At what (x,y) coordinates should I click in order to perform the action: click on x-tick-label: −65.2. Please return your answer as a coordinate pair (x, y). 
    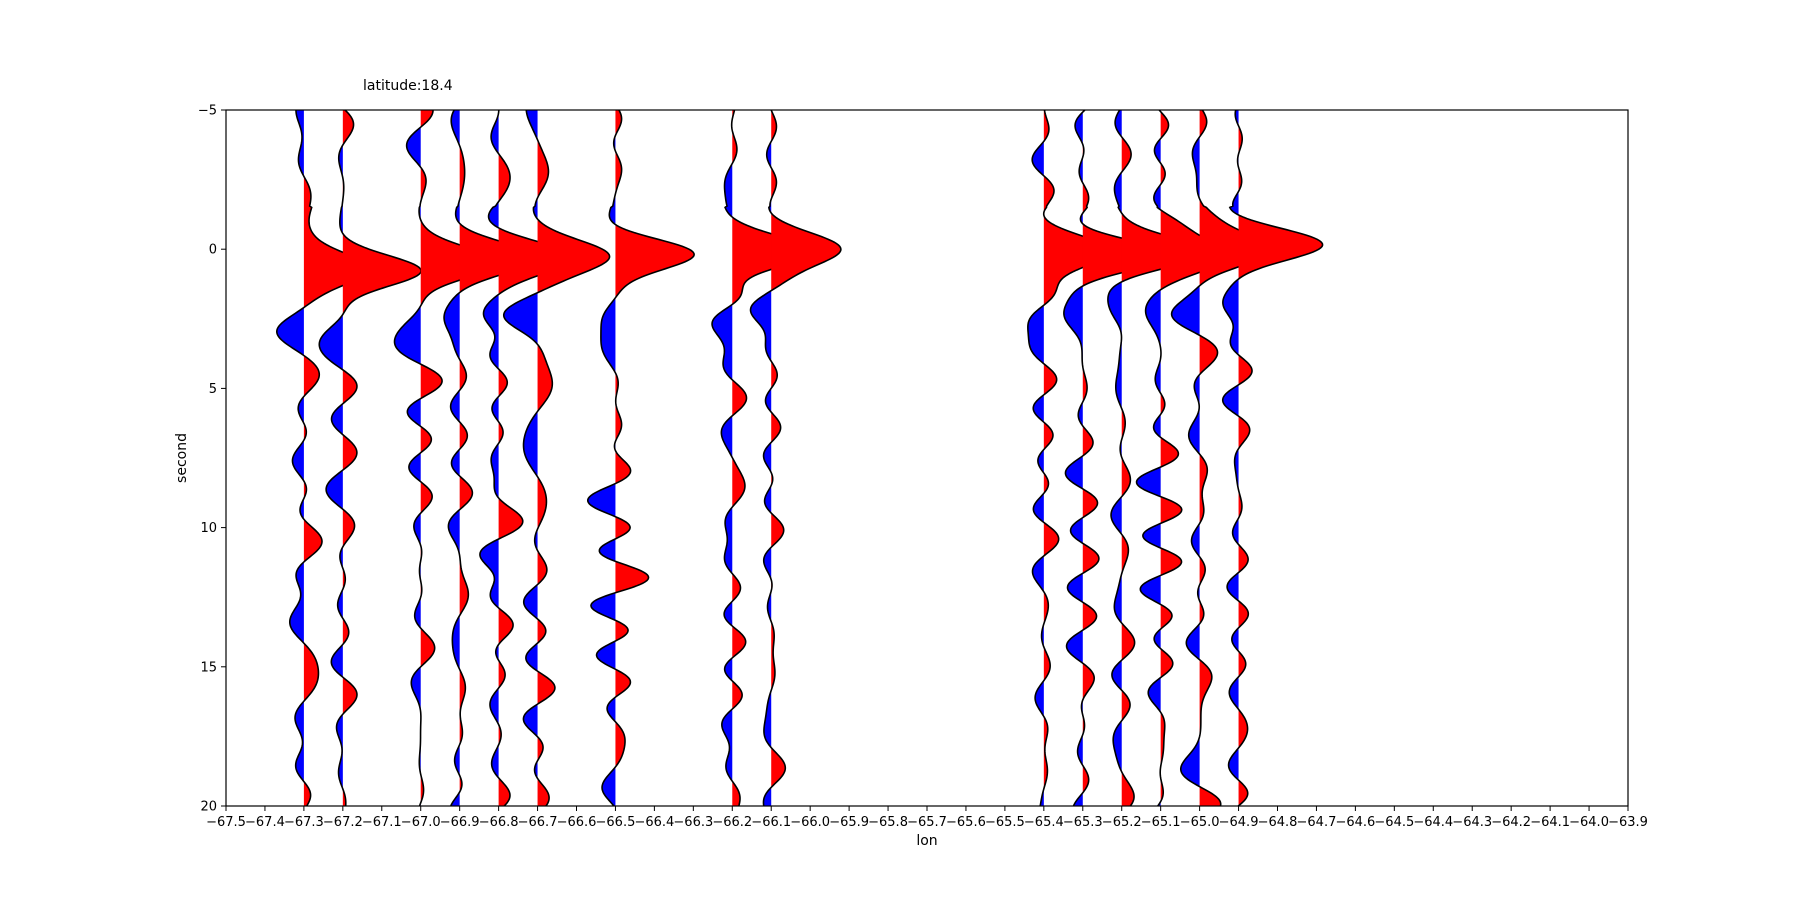
    Looking at the image, I should click on (1122, 822).